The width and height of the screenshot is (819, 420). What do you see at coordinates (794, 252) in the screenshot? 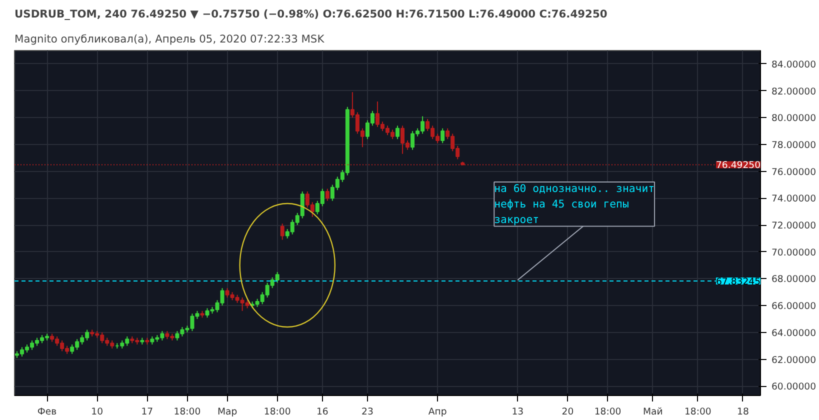
I see `y-tick-label: 70.00000` at bounding box center [794, 252].